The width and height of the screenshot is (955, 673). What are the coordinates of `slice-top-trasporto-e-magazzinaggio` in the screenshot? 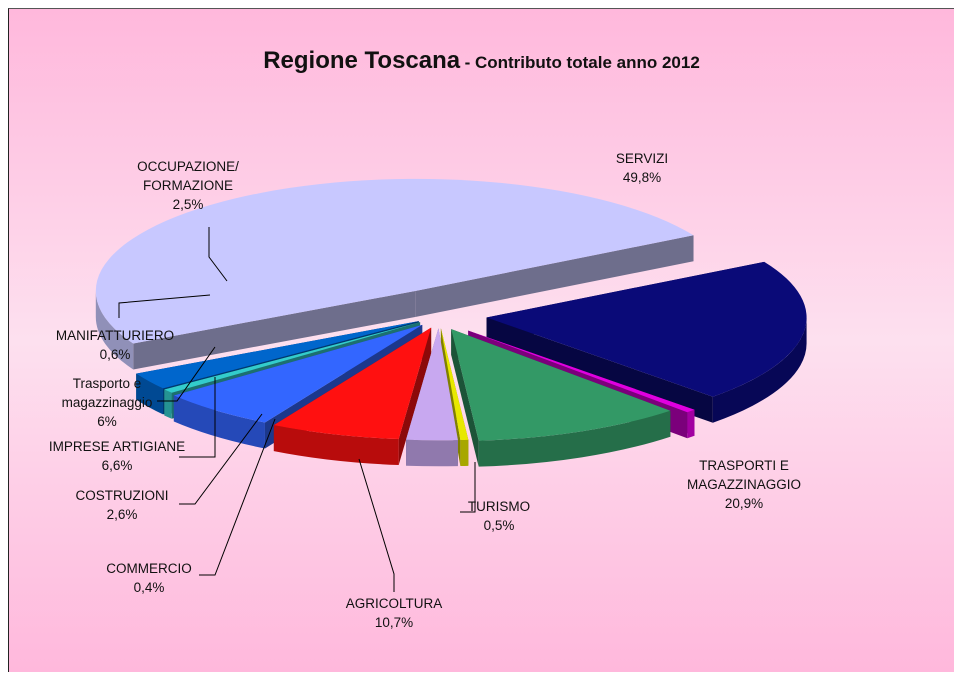 It's located at (298, 373).